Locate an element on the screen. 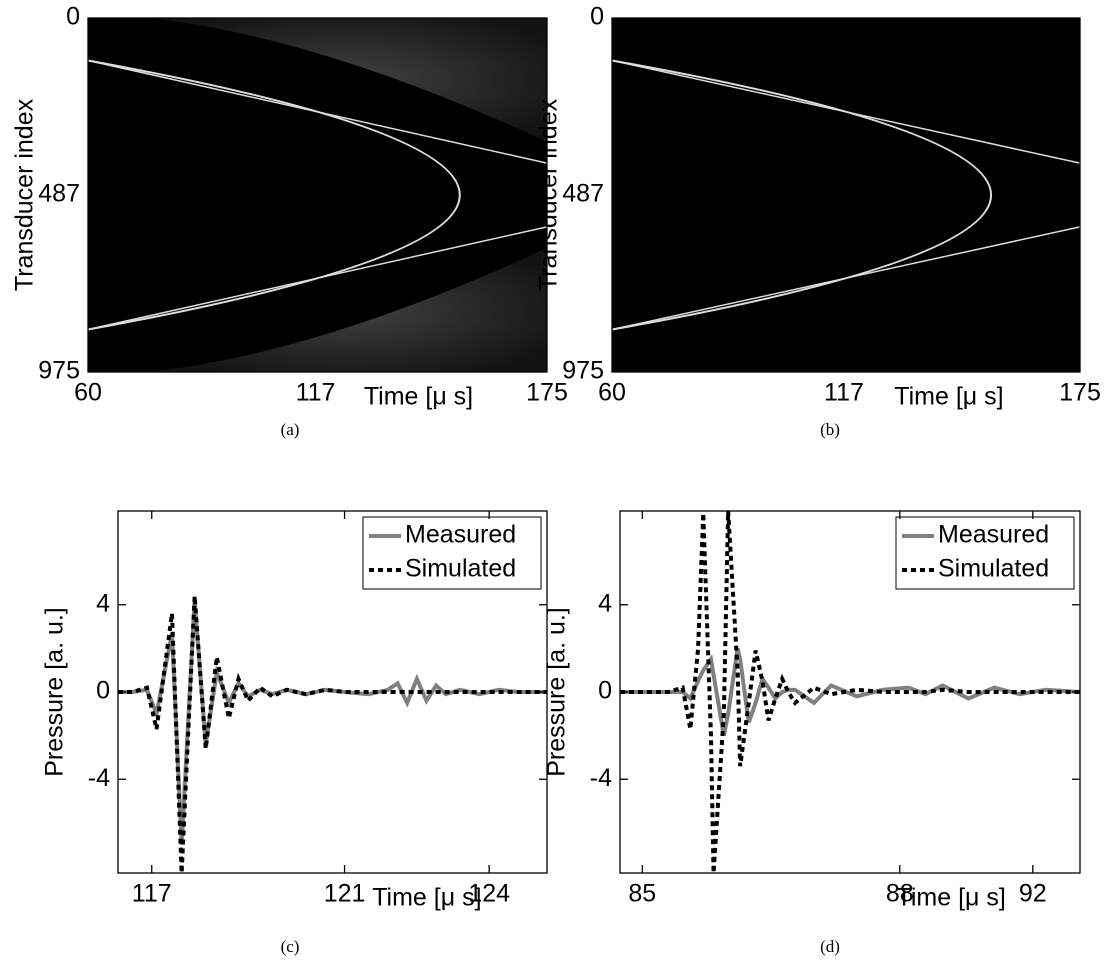 The height and width of the screenshot is (972, 1109). plot-area is located at coordinates (332, 734).